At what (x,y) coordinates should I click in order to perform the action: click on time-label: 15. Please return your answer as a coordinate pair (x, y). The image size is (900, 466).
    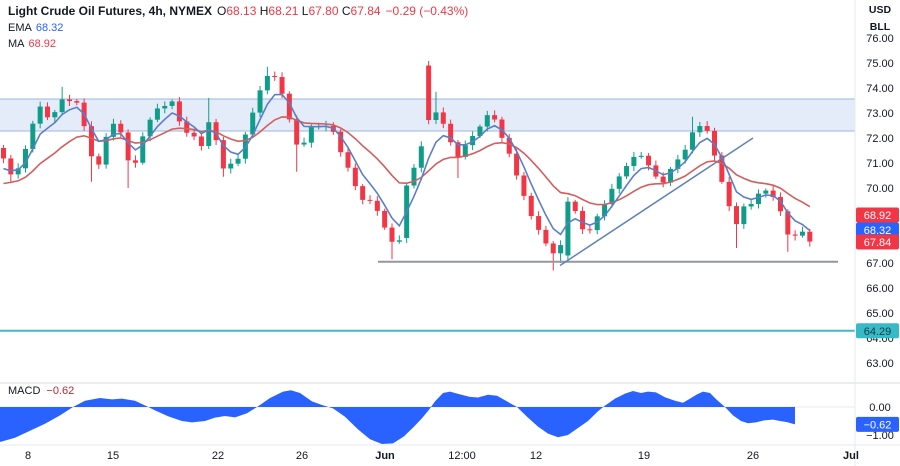
    Looking at the image, I should click on (113, 456).